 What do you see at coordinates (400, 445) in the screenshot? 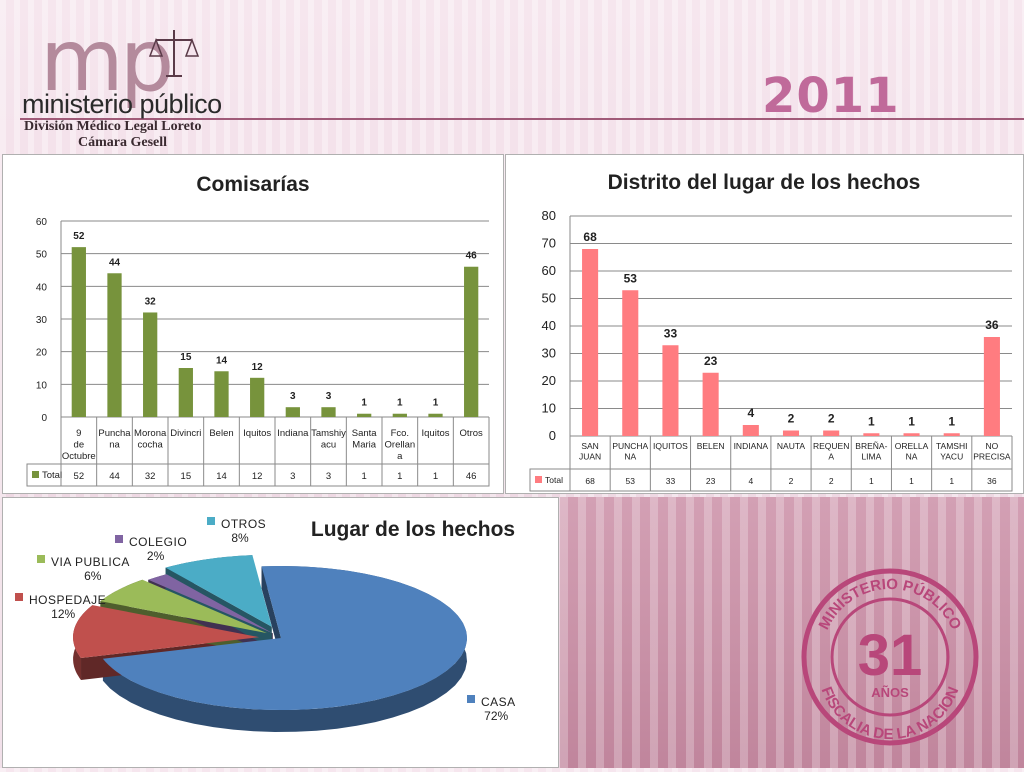
I see `category-label: Fco. Orellan a` at bounding box center [400, 445].